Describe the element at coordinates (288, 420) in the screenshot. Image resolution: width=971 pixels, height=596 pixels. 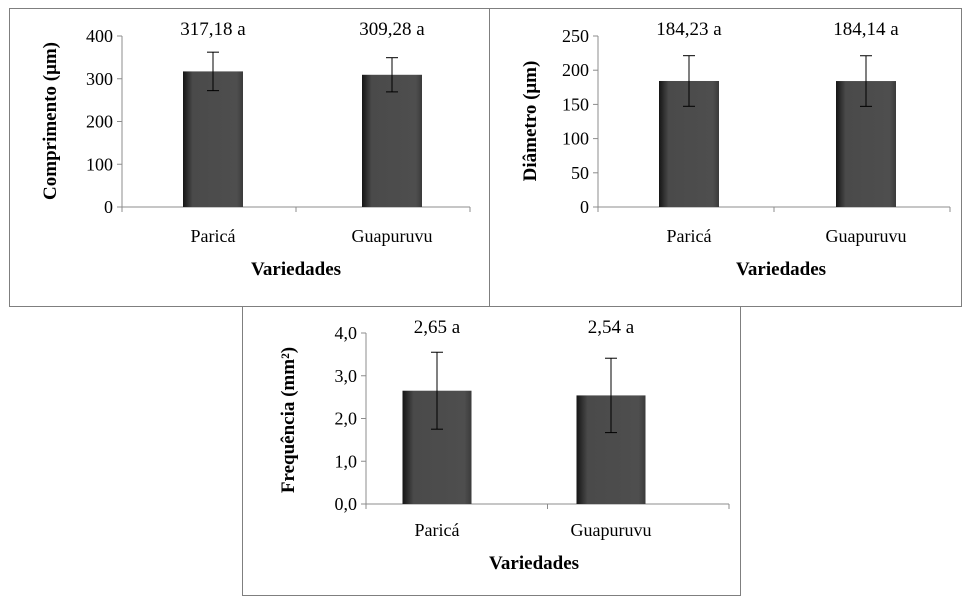
I see `y-axis-title: Frequência (mm²)` at that location.